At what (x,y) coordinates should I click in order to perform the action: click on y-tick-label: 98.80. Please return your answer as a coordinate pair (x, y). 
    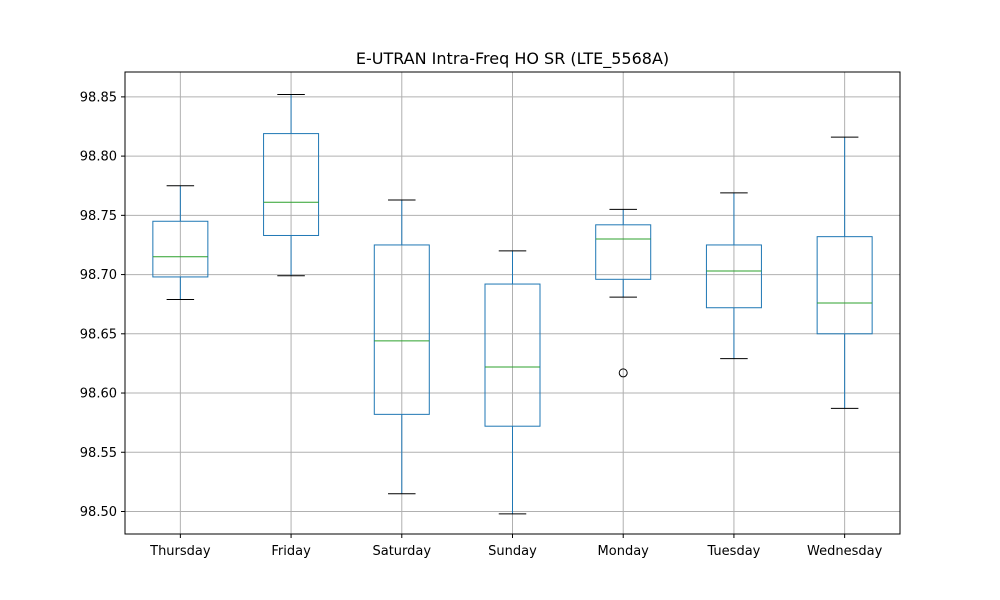
    Looking at the image, I should click on (98, 157).